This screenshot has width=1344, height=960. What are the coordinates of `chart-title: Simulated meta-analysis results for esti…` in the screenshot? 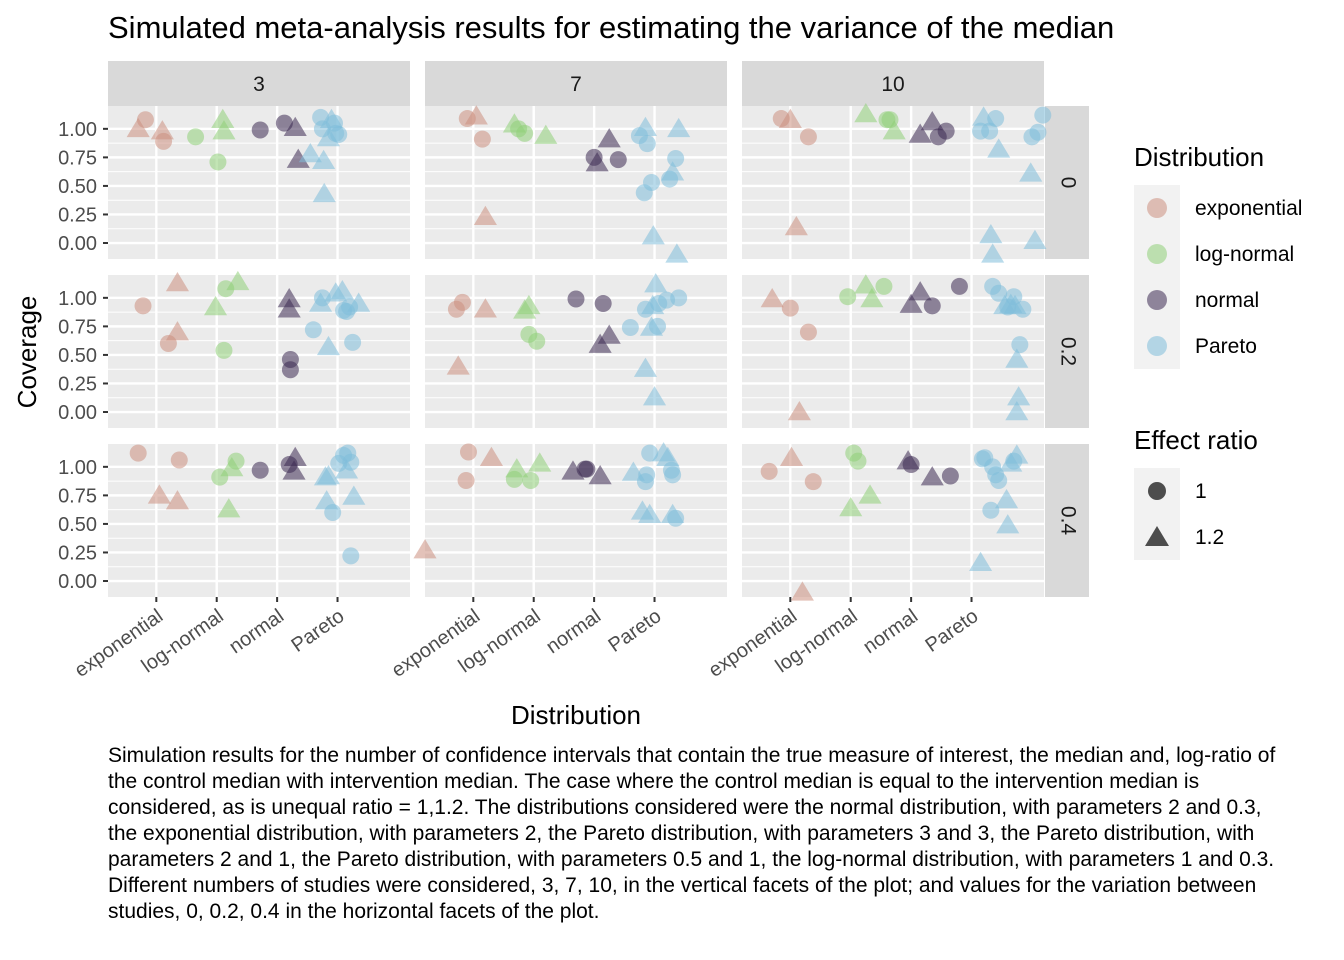 It's located at (611, 27).